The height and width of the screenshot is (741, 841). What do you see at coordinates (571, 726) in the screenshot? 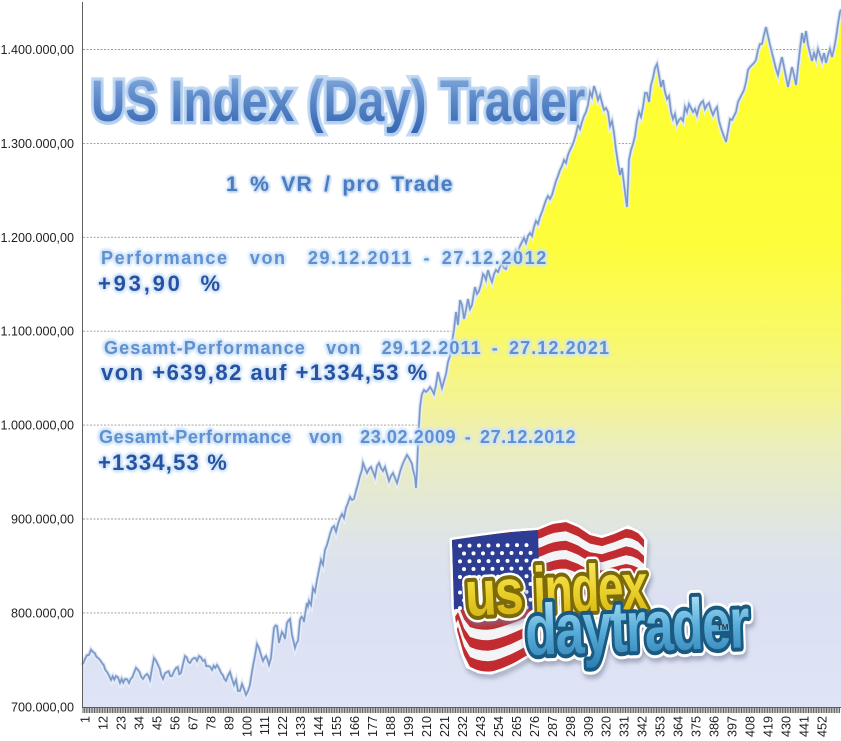
I see `svg-text: 298` at bounding box center [571, 726].